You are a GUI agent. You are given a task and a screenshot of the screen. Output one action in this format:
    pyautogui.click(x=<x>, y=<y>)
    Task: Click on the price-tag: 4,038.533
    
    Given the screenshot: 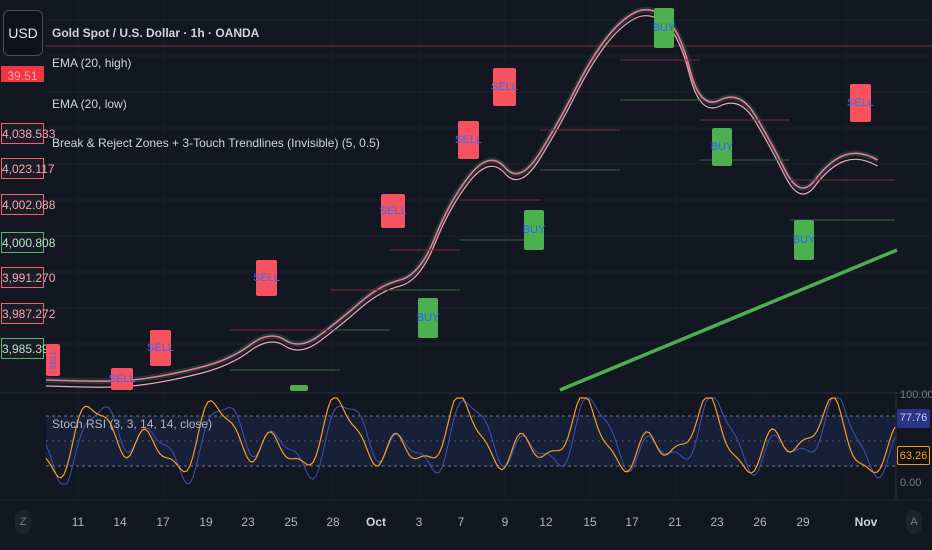 What is the action you would take?
    pyautogui.click(x=28, y=133)
    